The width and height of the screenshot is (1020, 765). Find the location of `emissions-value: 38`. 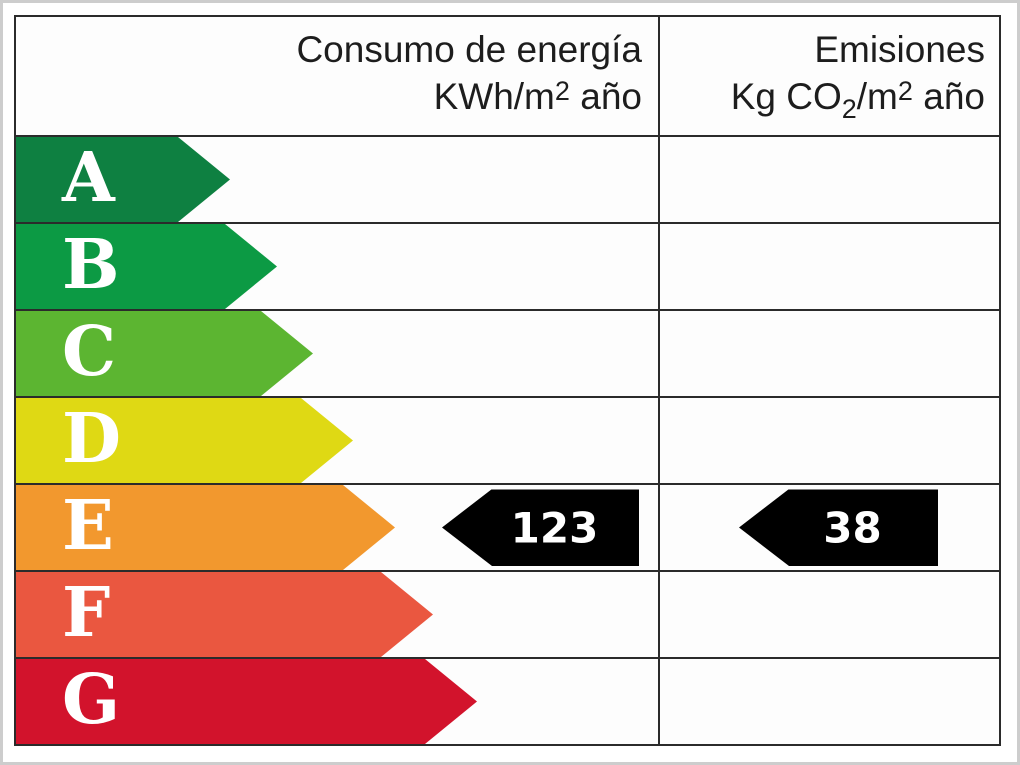

emissions-value: 38 is located at coordinates (852, 527).